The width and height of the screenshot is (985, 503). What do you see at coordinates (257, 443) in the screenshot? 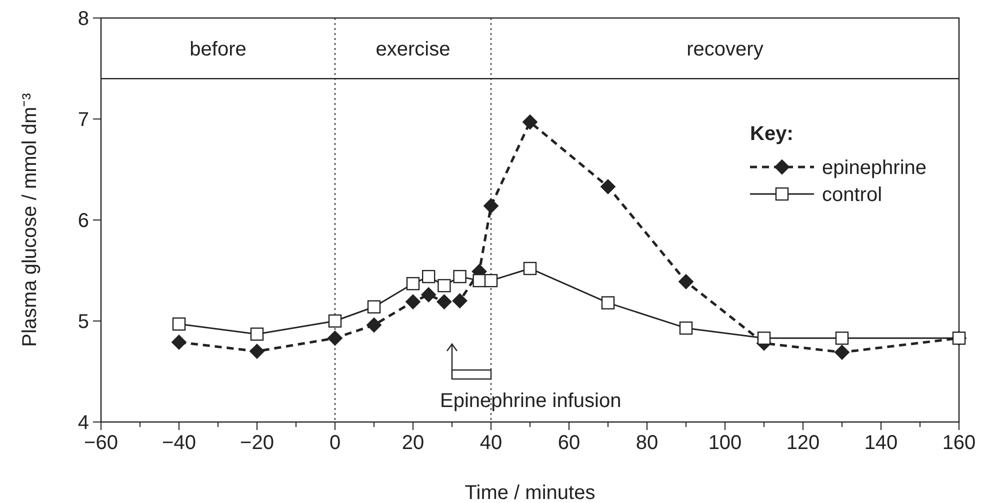
I see `x-tick-label: −20` at bounding box center [257, 443].